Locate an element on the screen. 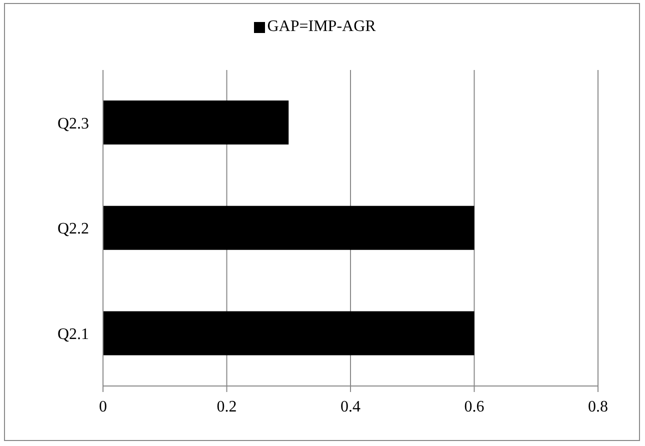 Image resolution: width=645 pixels, height=446 pixels. y-tick-label: Q2.2 is located at coordinates (73, 229).